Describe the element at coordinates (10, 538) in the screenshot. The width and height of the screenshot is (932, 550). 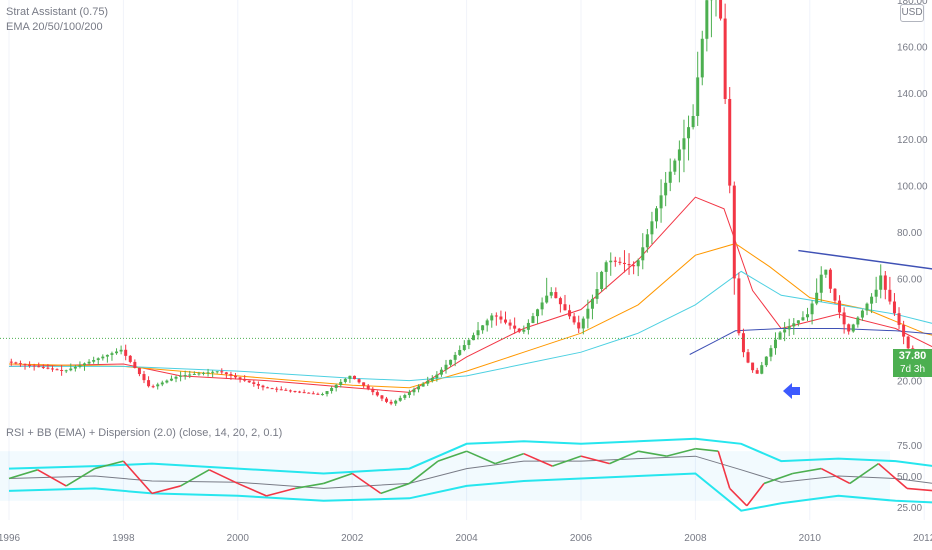
I see `x-tick-label: 1996` at that location.